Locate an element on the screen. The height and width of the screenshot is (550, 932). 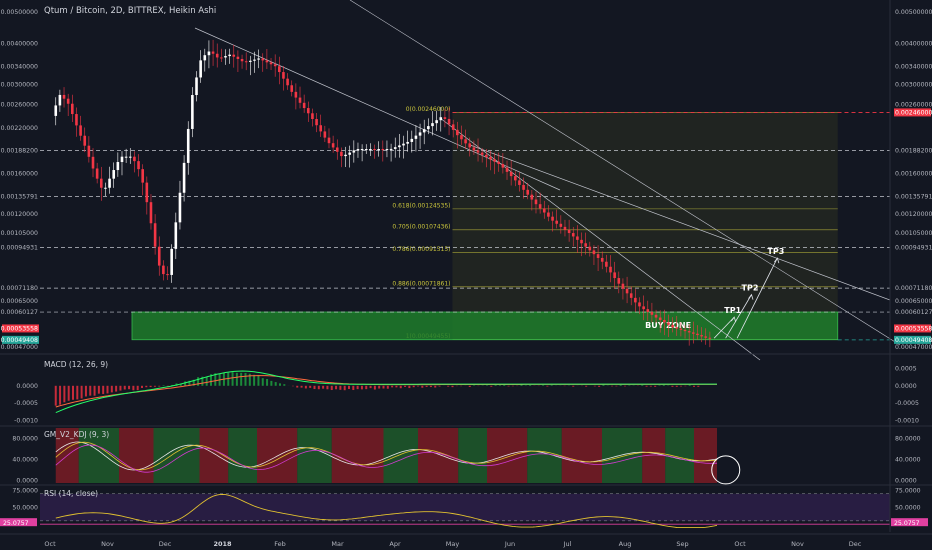
price-right-tick: 0.00160000 is located at coordinates (913, 173).